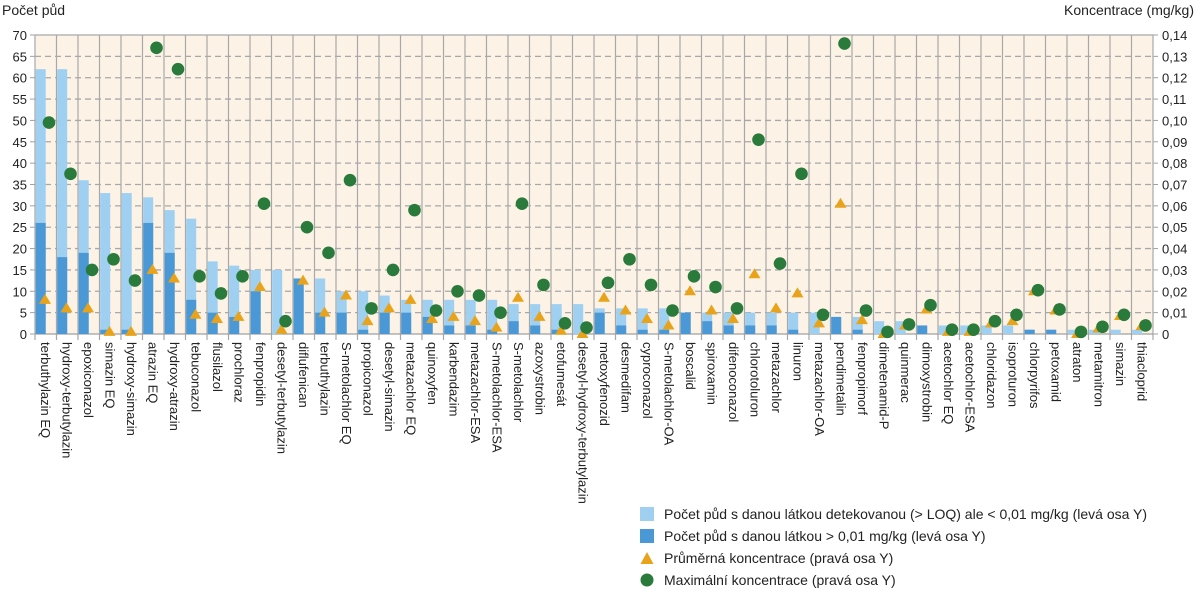 Image resolution: width=1200 pixels, height=592 pixels. What do you see at coordinates (196, 377) in the screenshot?
I see `category-label: tebuconazol` at bounding box center [196, 377].